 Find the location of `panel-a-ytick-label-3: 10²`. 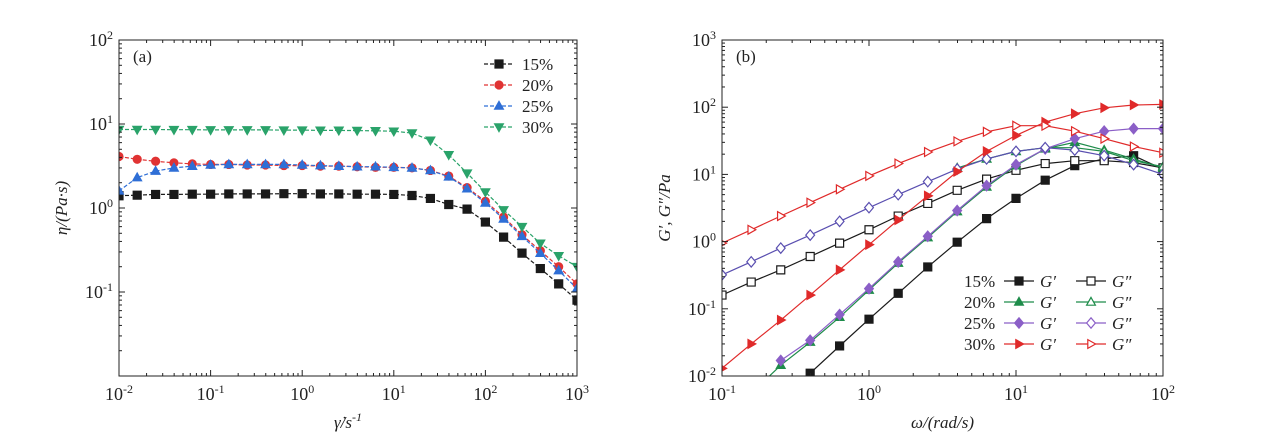

panel-a-ytick-label-3: 10² is located at coordinates (101, 39).